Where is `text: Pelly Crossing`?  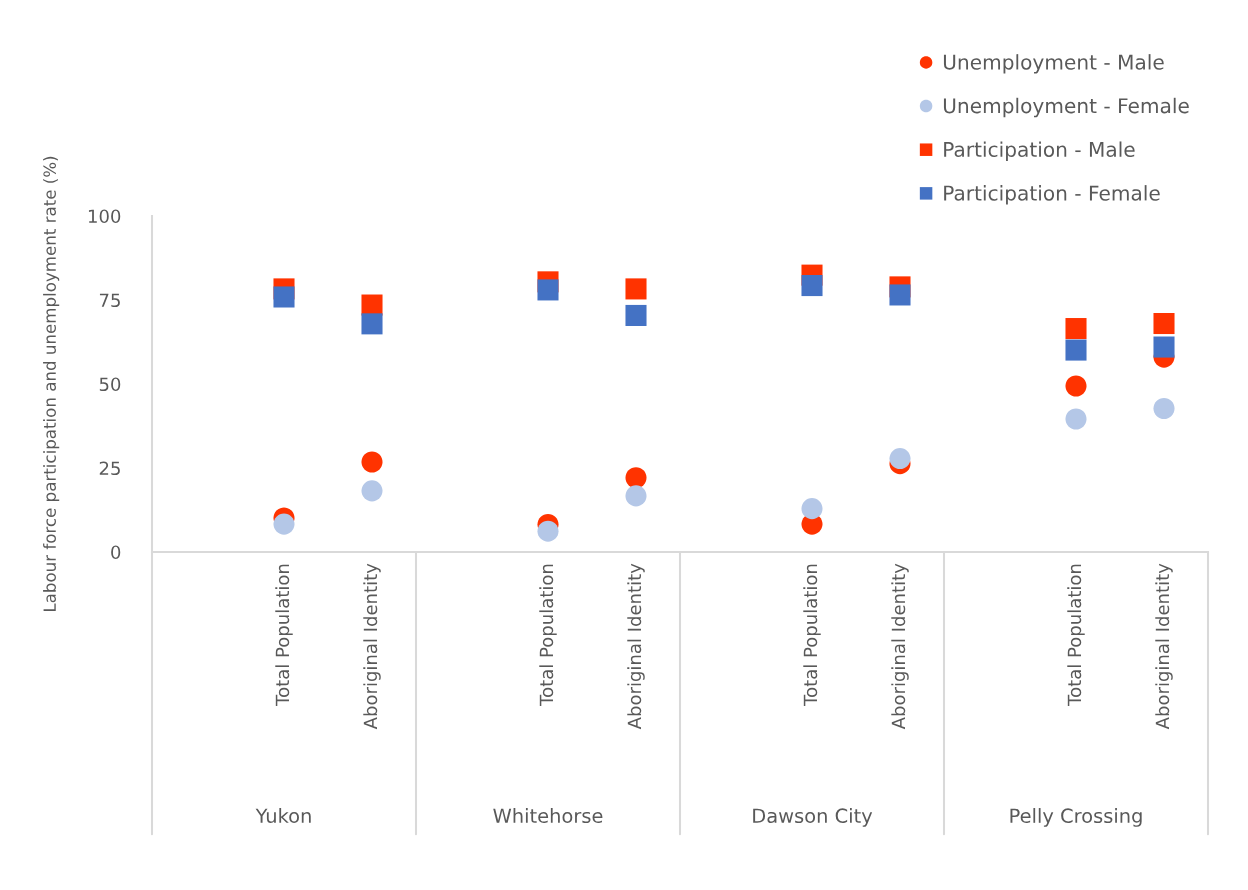 text: Pelly Crossing is located at coordinates (1076, 817).